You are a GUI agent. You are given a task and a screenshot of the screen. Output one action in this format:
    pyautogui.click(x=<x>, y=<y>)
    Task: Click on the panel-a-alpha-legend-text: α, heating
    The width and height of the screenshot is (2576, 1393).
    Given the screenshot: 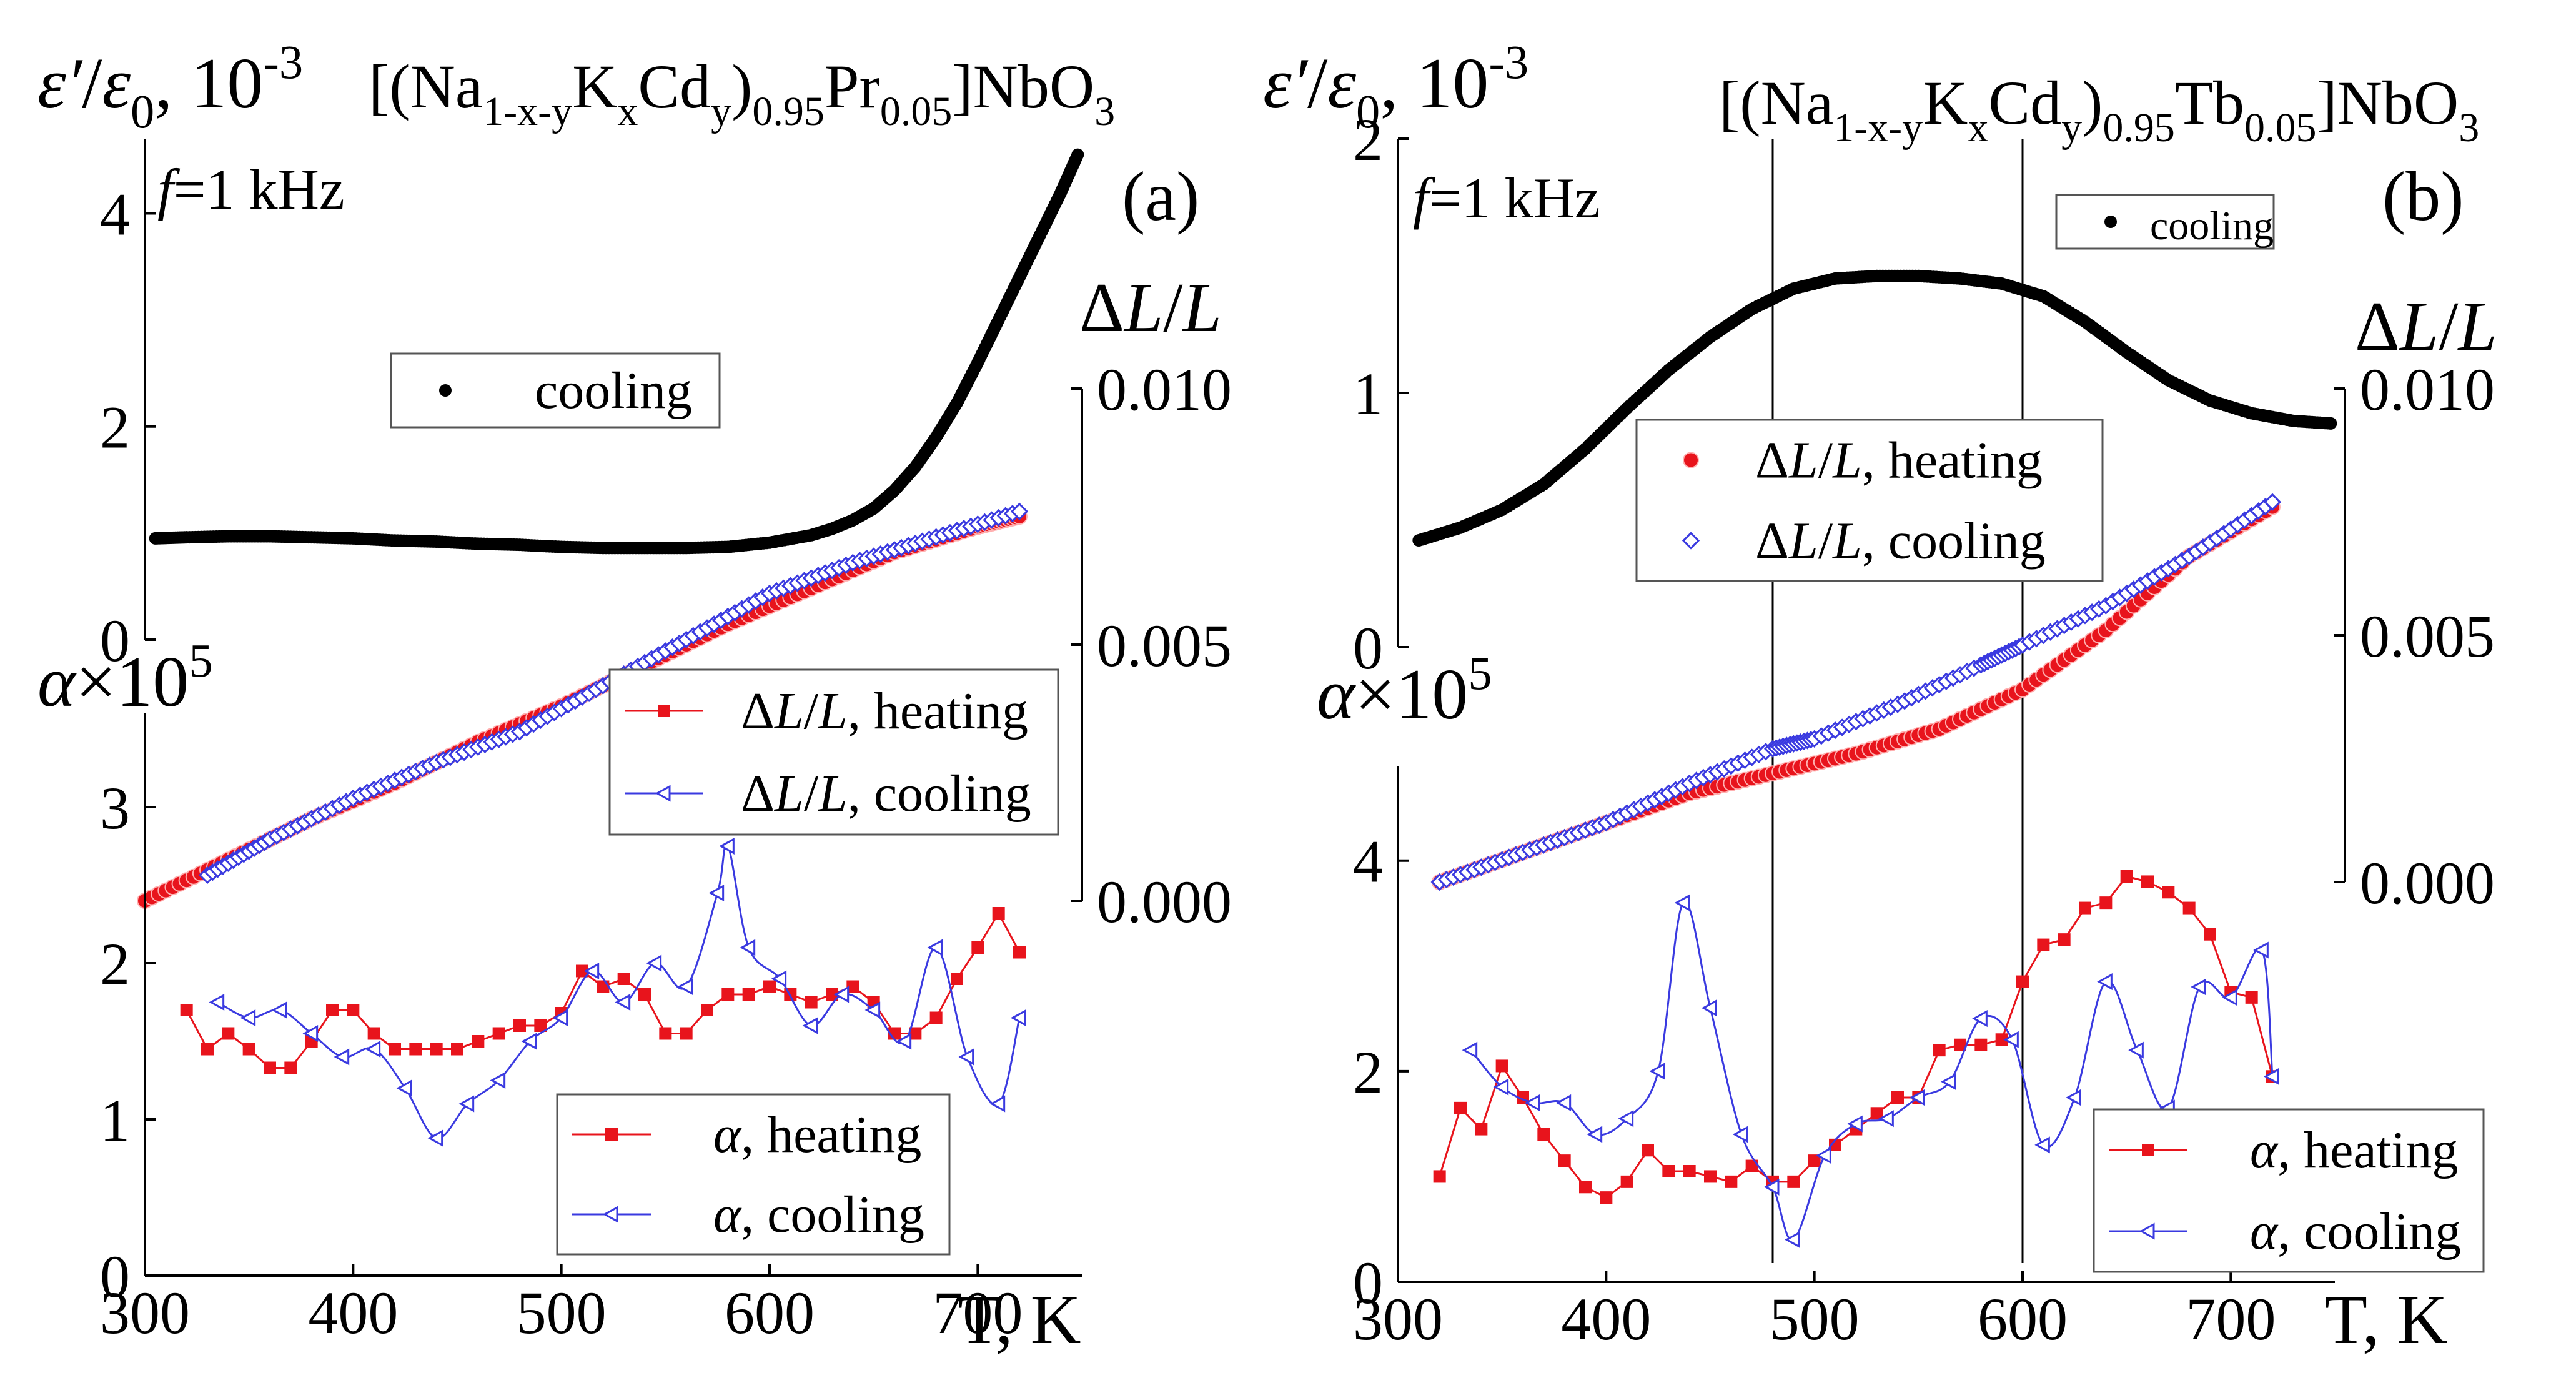 What is the action you would take?
    pyautogui.click(x=817, y=1135)
    